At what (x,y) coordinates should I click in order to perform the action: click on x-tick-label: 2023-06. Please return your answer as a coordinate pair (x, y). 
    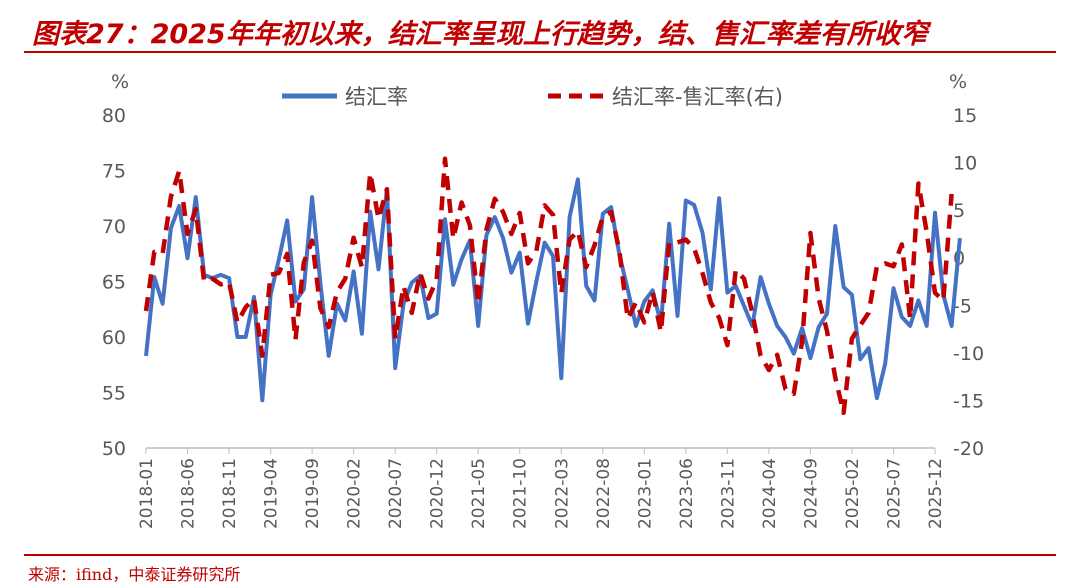
    Looking at the image, I should click on (687, 493).